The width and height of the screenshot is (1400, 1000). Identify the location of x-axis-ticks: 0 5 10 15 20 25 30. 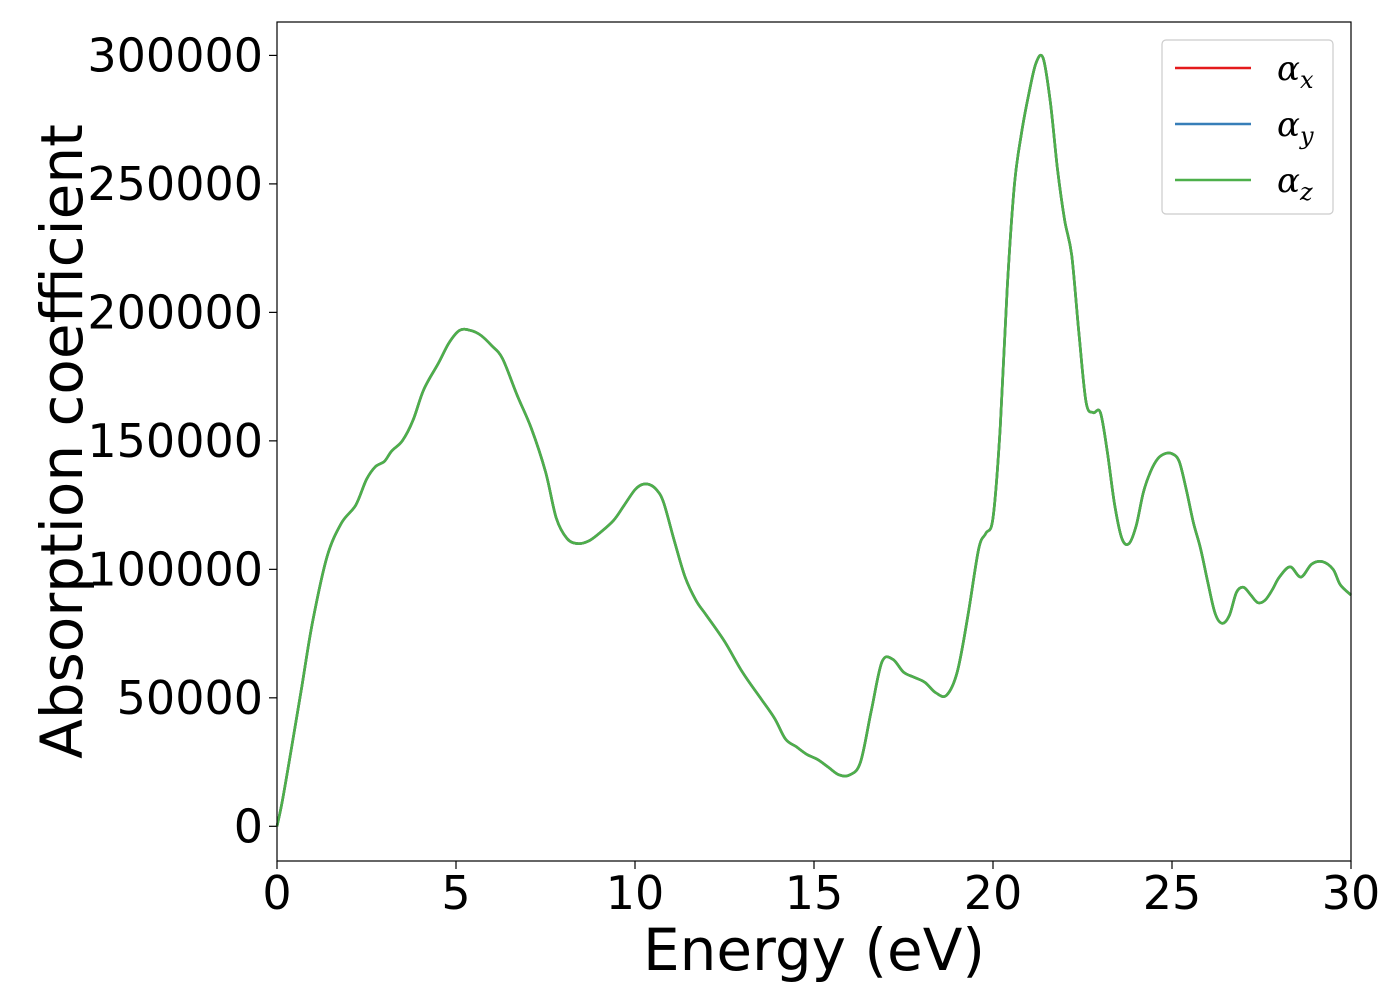
(821, 890).